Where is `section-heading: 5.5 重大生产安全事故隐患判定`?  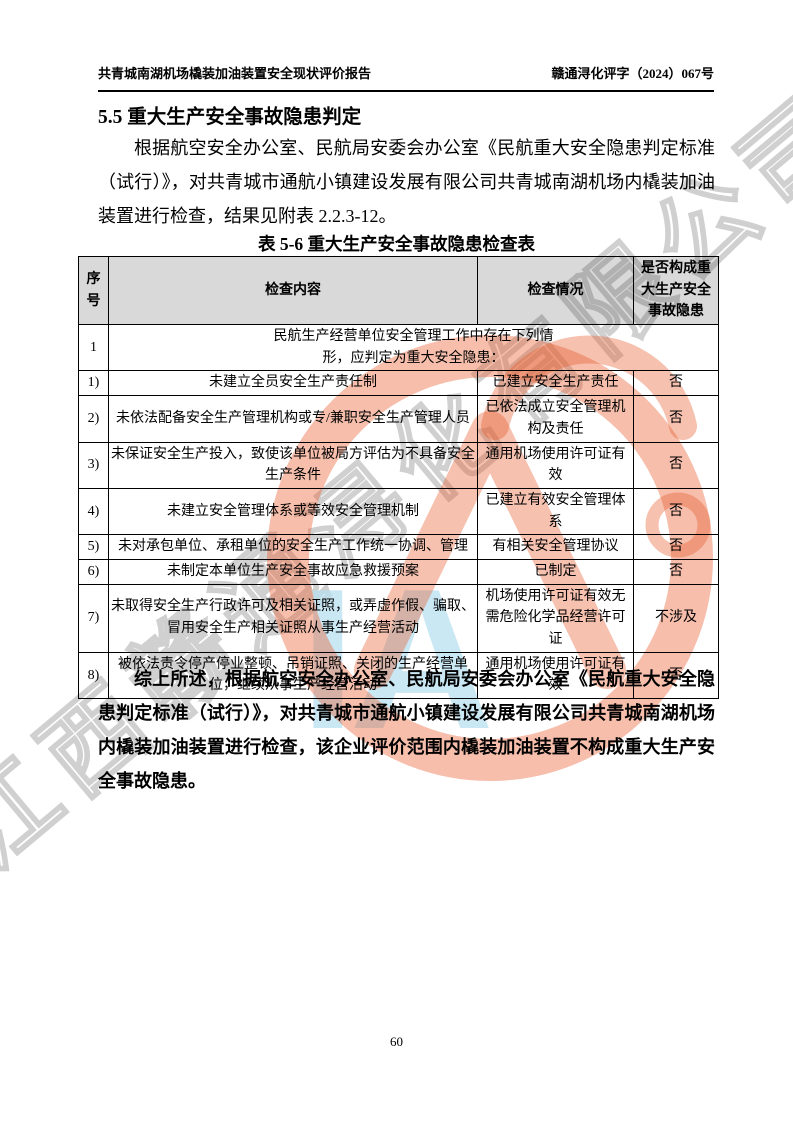 section-heading: 5.5 重大生产安全事故隐患判定 is located at coordinates (230, 117).